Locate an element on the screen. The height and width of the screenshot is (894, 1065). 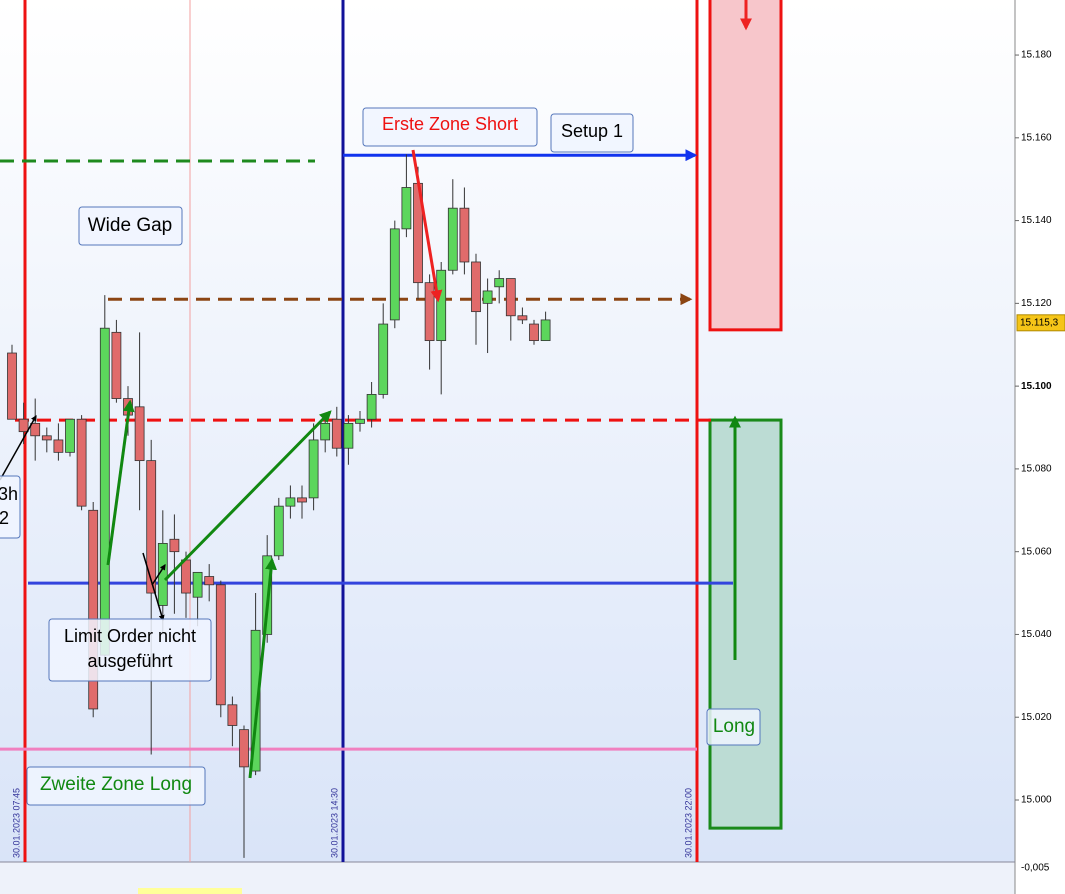
annotation-text: Wide Gap is located at coordinates (130, 225).